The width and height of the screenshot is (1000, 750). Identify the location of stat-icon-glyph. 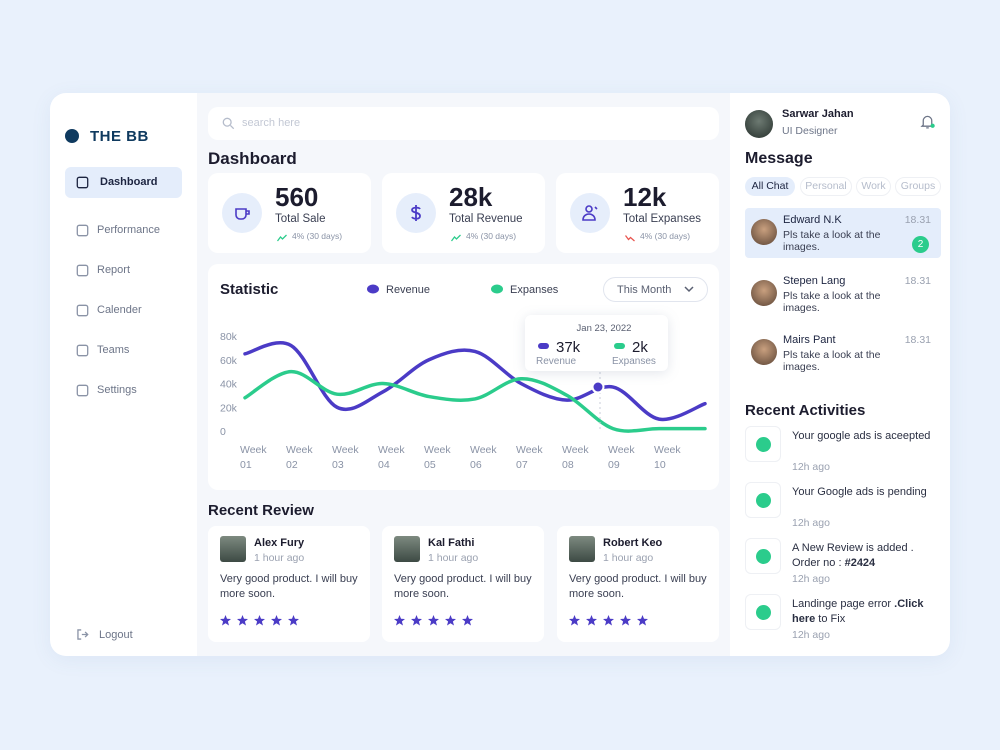
(590, 213).